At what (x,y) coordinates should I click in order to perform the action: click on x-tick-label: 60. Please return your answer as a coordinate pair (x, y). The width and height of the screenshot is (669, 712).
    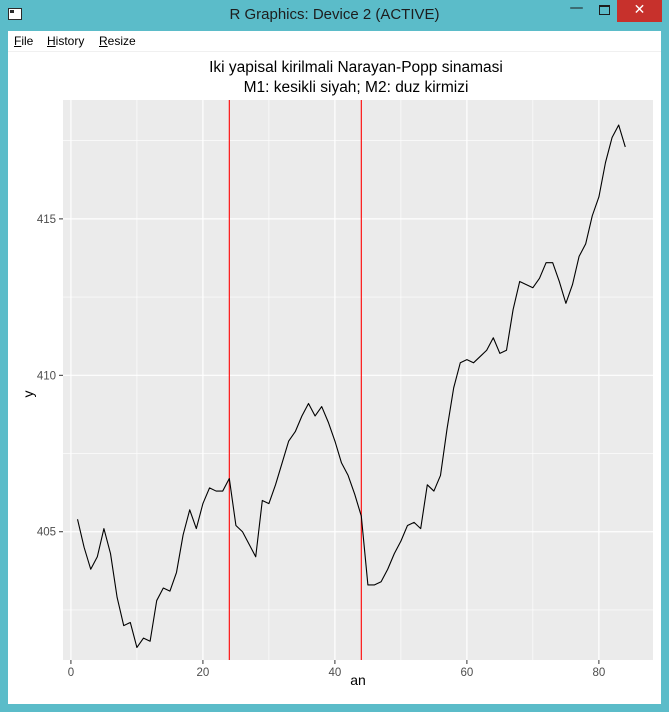
    Looking at the image, I should click on (466, 673).